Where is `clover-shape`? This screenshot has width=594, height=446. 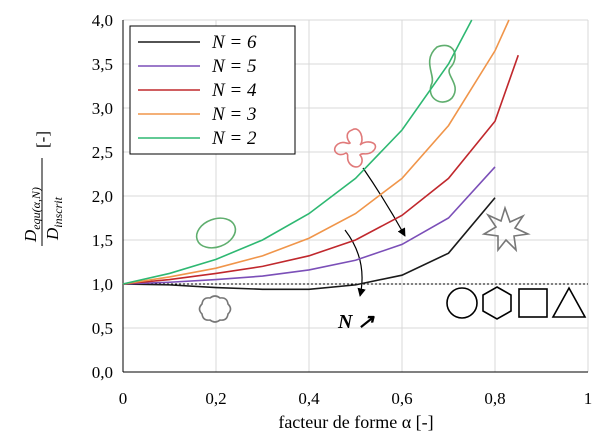
clover-shape is located at coordinates (355, 148).